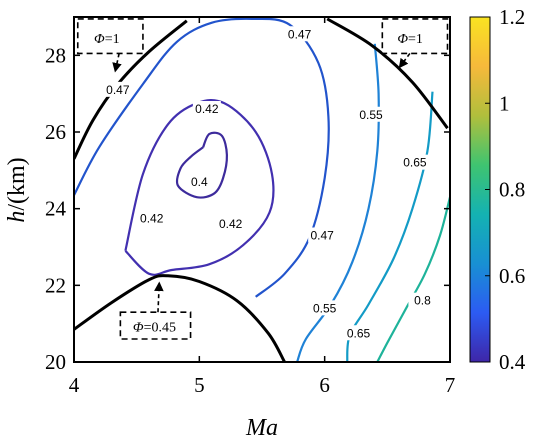  What do you see at coordinates (17, 183) in the screenshot?
I see `y-axis-unit: /(km)` at bounding box center [17, 183].